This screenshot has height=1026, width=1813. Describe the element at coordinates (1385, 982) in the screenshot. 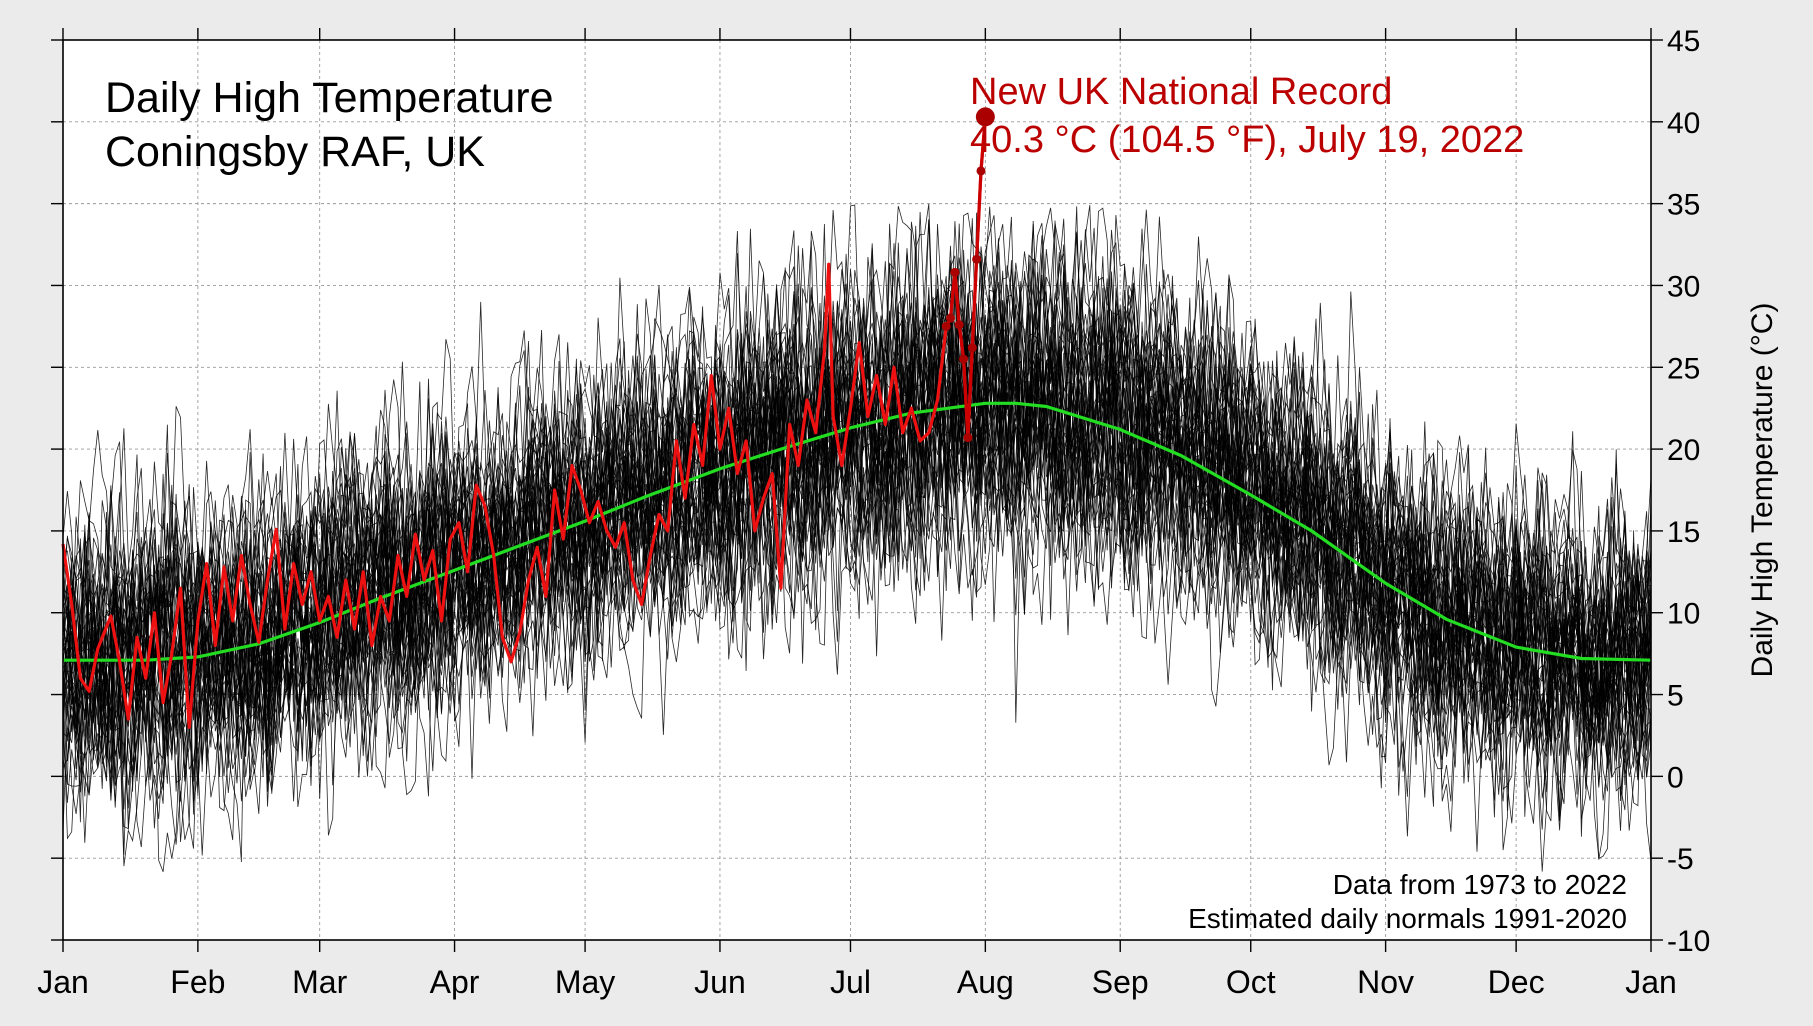

I see `x-tick-label: Nov` at that location.